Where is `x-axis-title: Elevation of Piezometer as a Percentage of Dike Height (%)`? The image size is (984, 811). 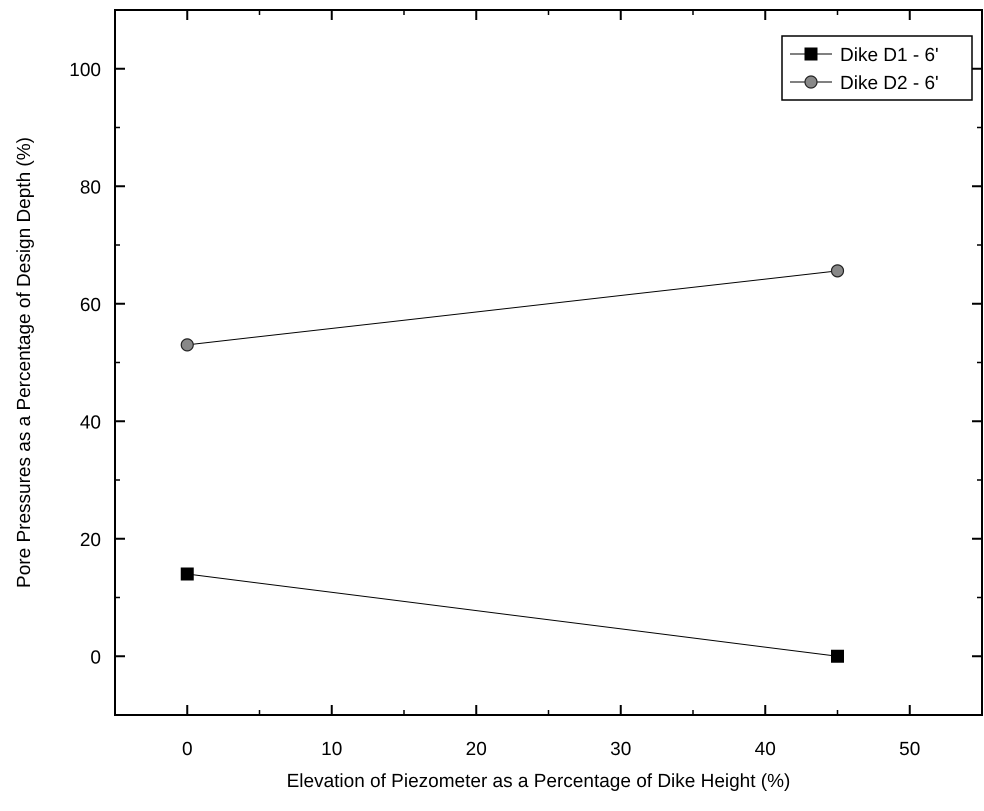
x-axis-title: Elevation of Piezometer as a Percentage of Dike Height (%) is located at coordinates (538, 781).